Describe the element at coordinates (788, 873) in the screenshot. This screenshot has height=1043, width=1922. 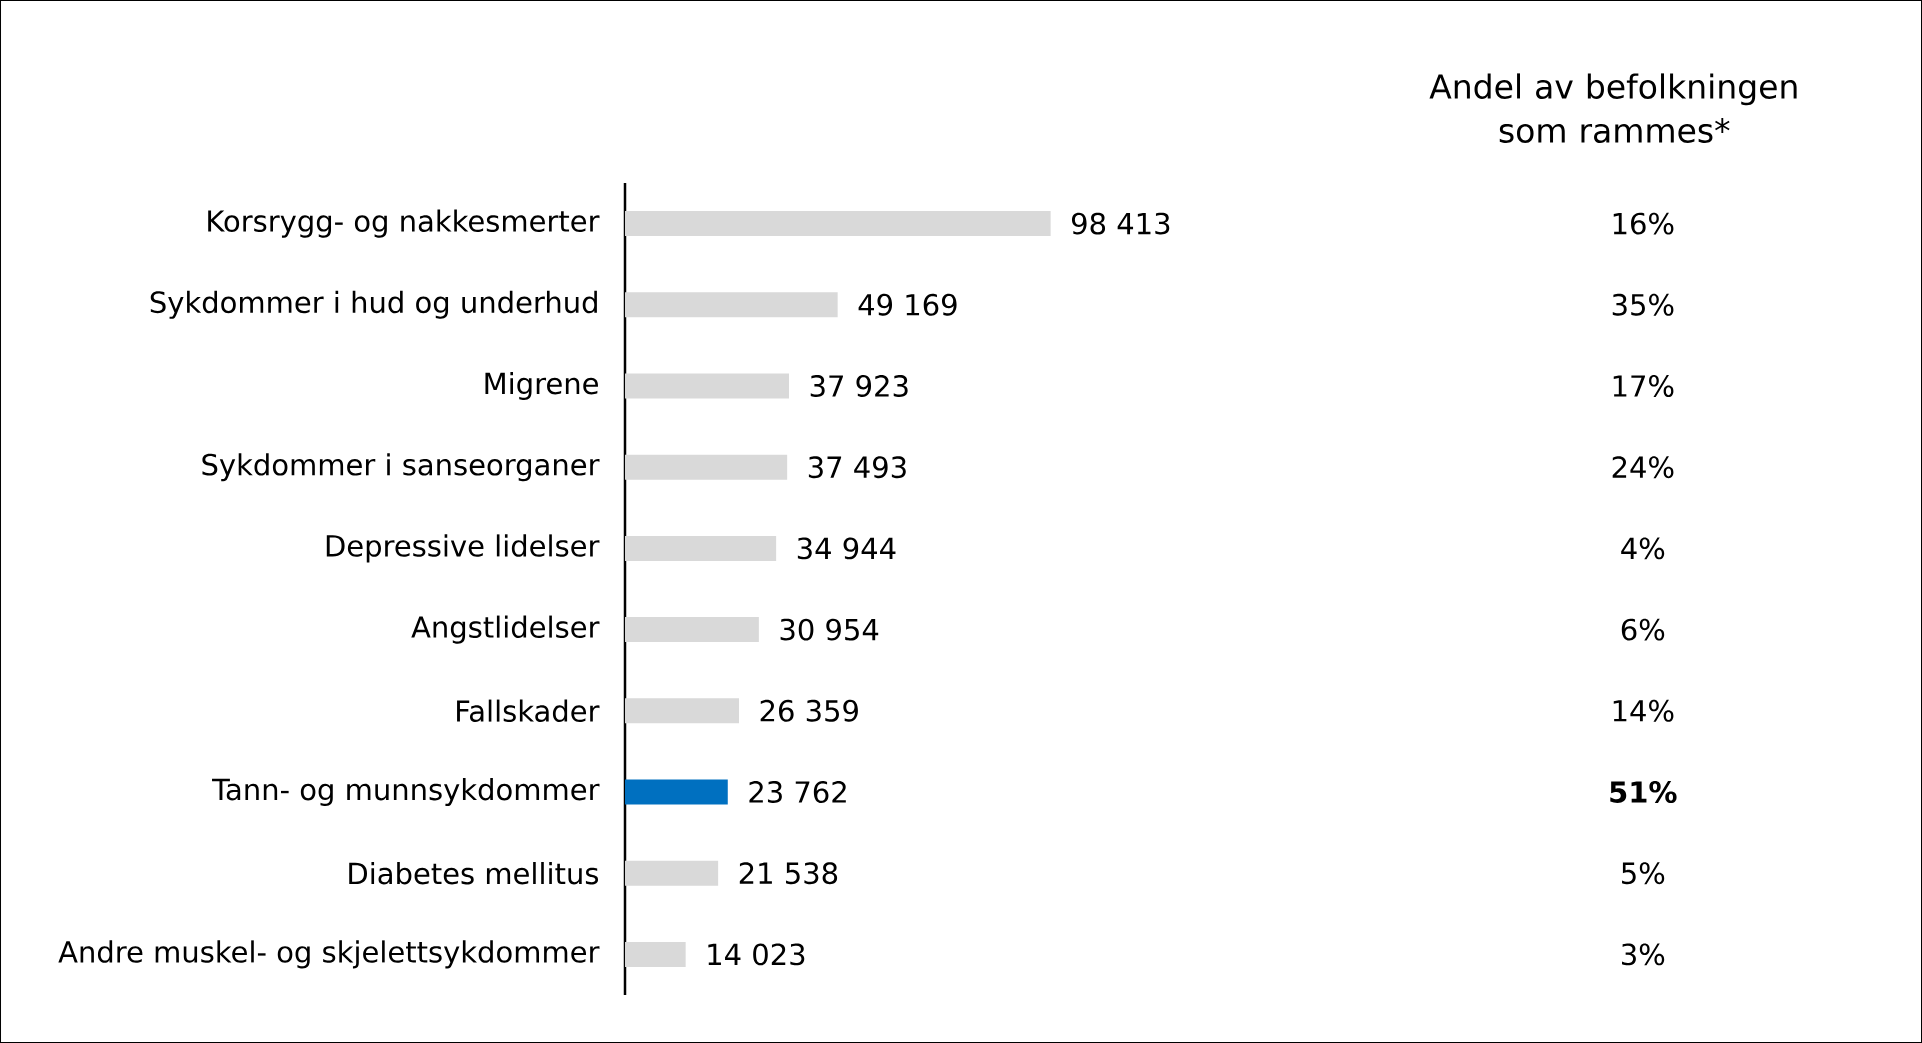
I see `data-label: 21 538` at that location.